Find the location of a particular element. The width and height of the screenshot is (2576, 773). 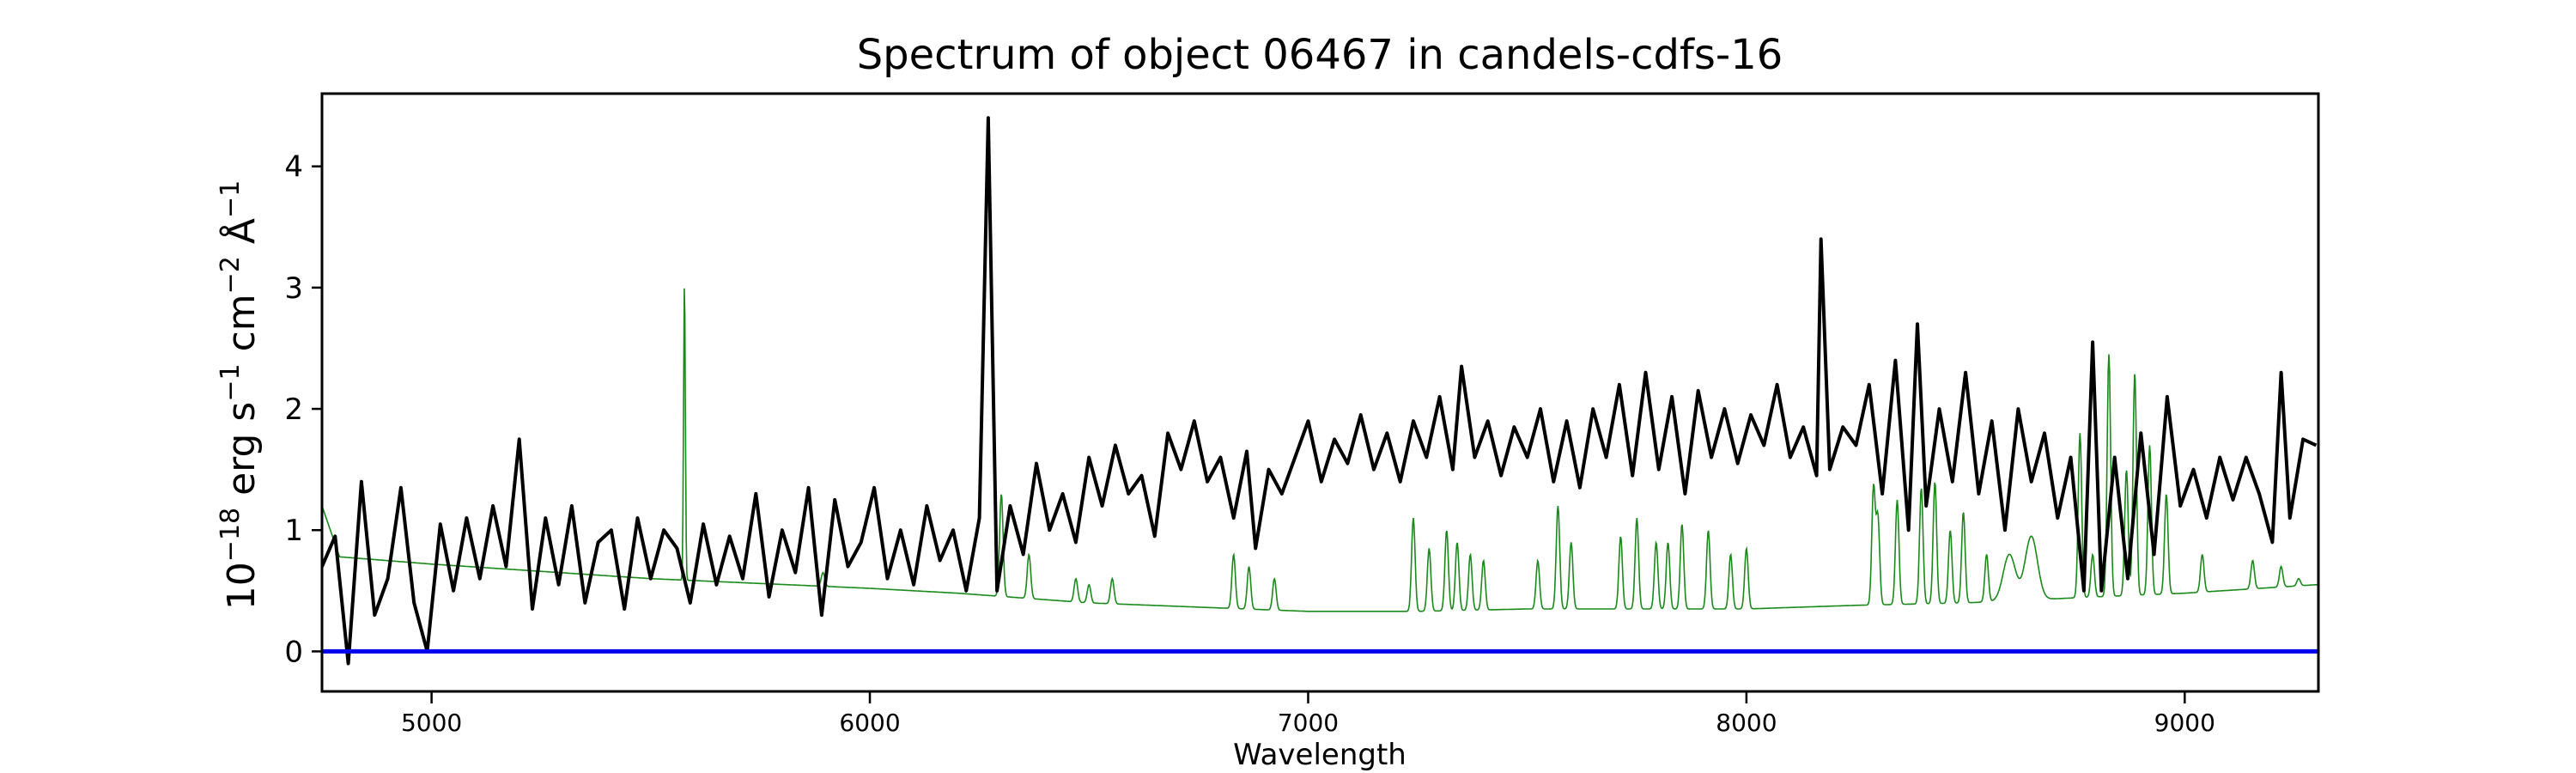

y-label-ang: Å is located at coordinates (241, 237).